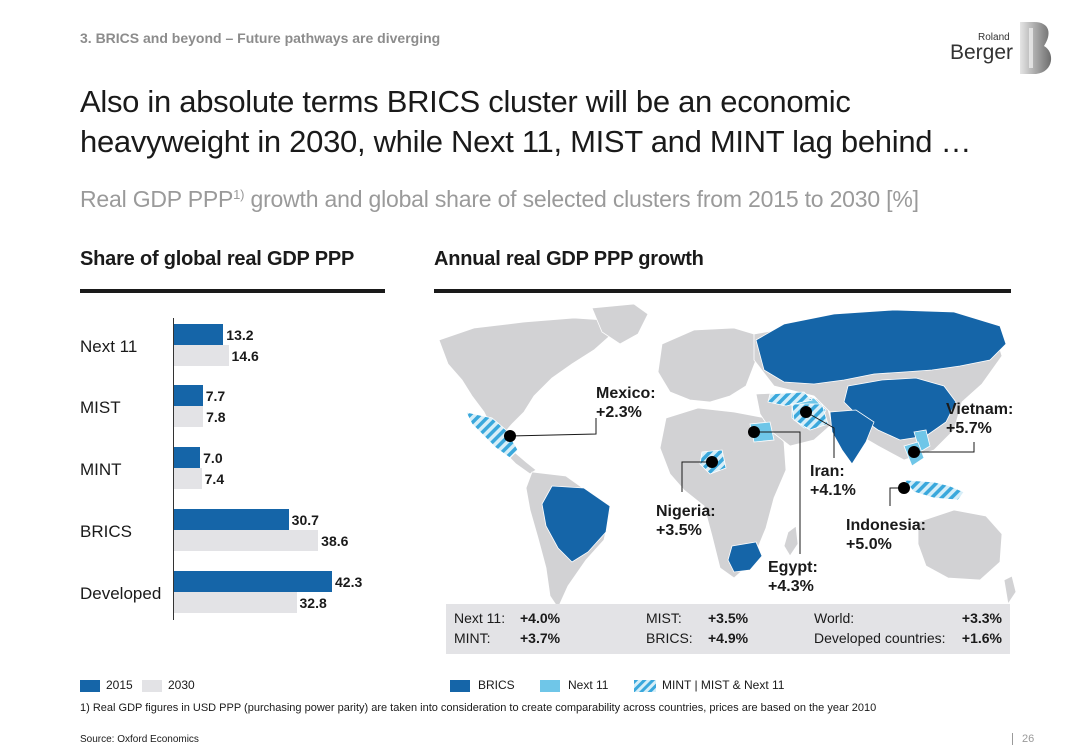  What do you see at coordinates (553, 427) in the screenshot?
I see `mexico-pointer-line` at bounding box center [553, 427].